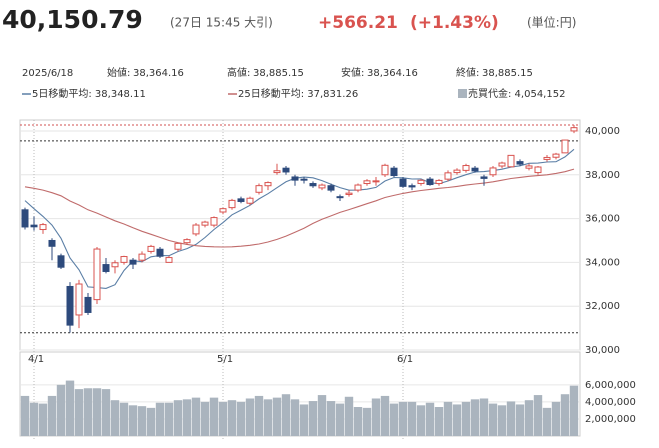 The image size is (659, 448). I want to click on legend-swatch, so click(462, 93).